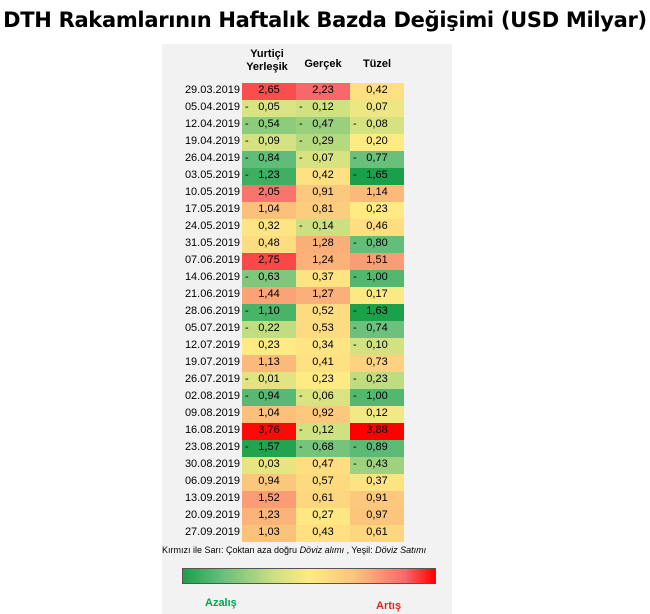 This screenshot has width=650, height=614. I want to click on cell-value: 2,05, so click(269, 192).